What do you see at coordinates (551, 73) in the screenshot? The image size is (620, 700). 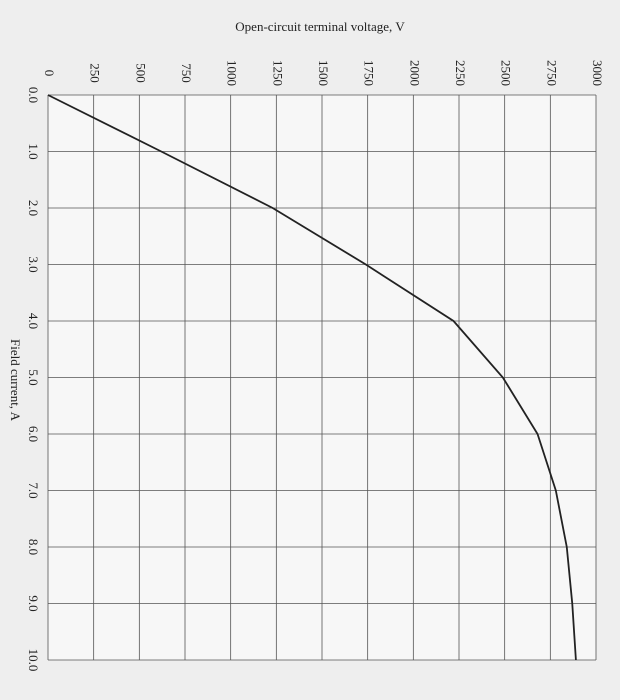 I see `y-tick-label: 2750` at bounding box center [551, 73].